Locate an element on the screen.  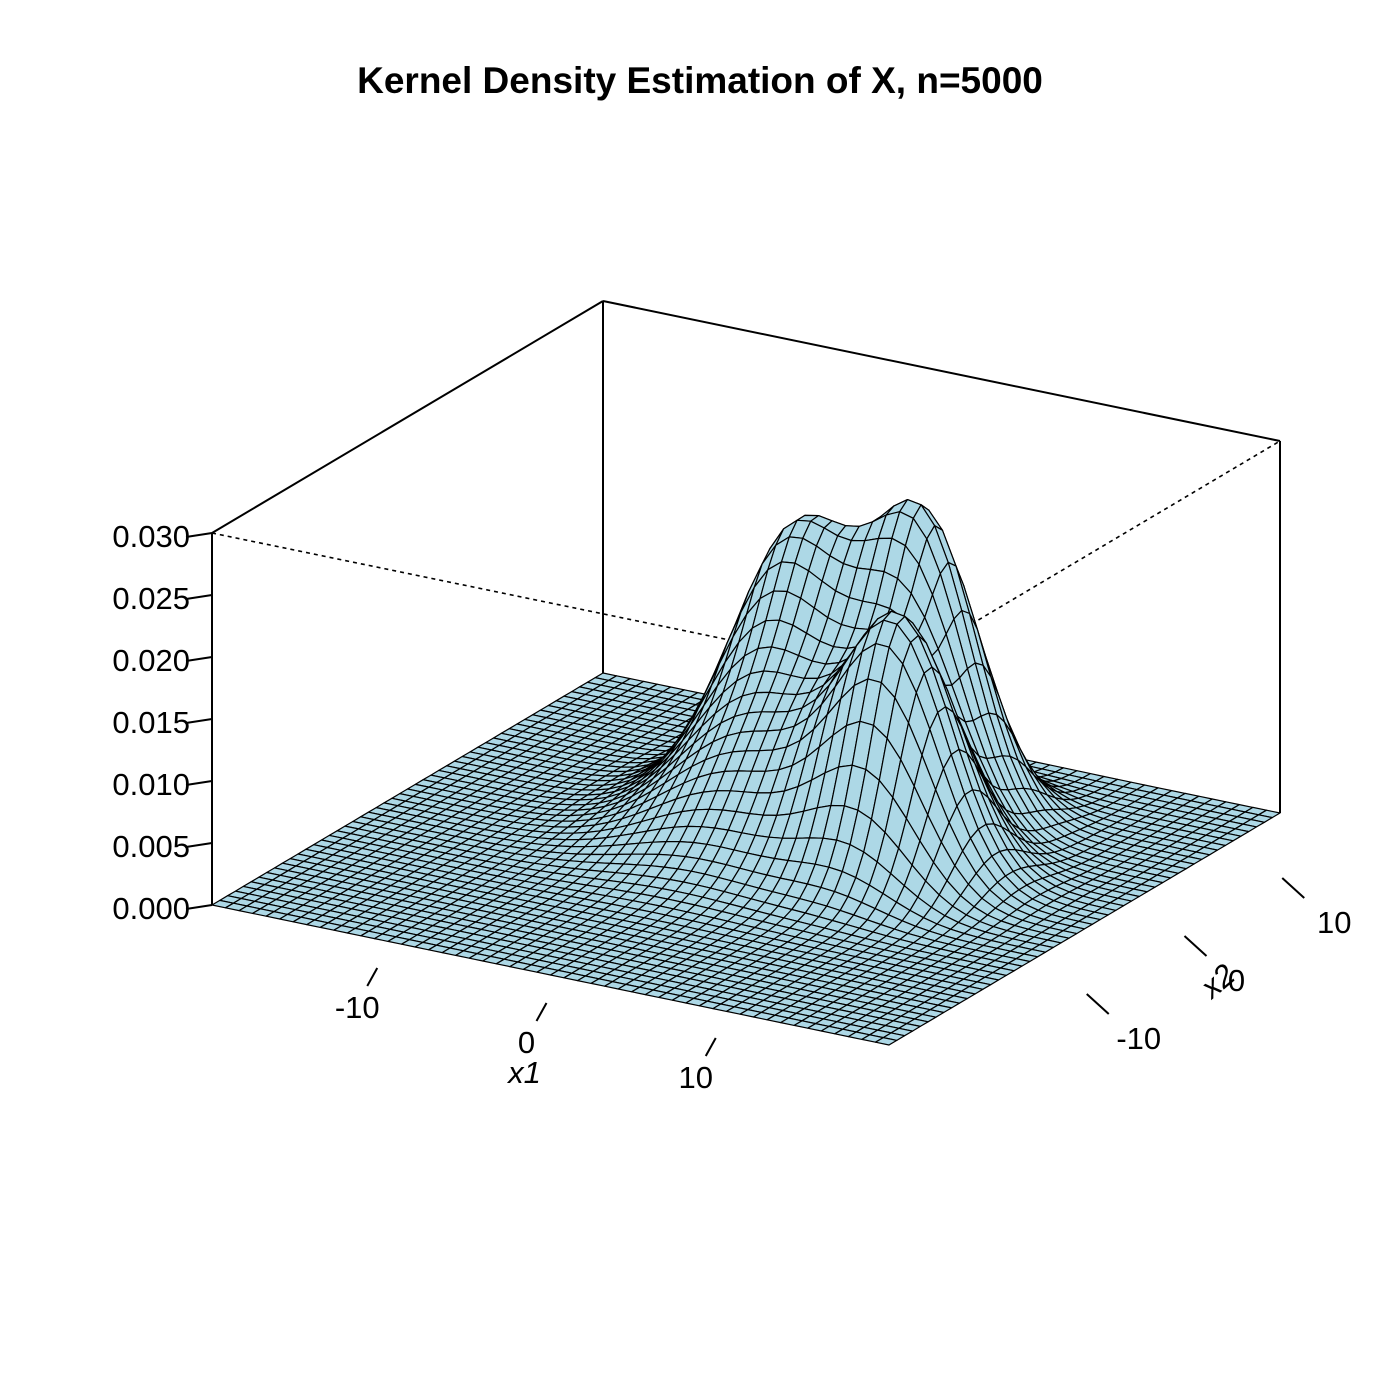
x2-tick-label: 10 is located at coordinates (1334, 922).